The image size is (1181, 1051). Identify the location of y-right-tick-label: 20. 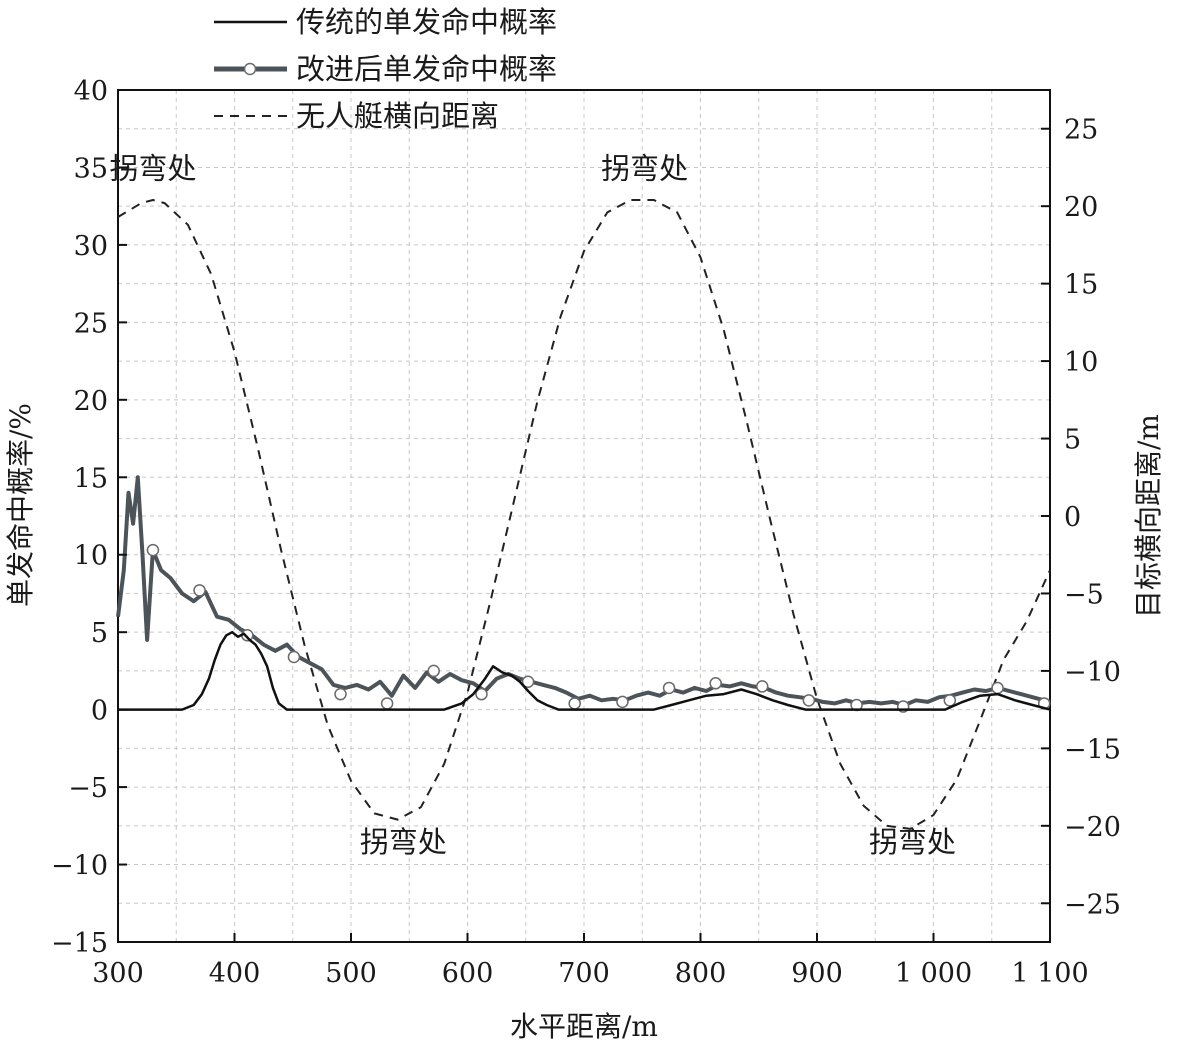
(1081, 207).